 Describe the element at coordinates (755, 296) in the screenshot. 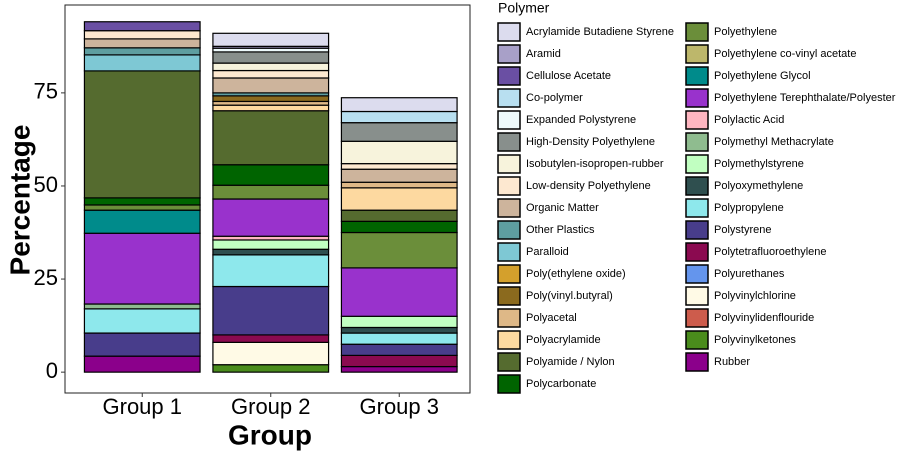

I see `legend-label: Polyvinylchlorine` at that location.